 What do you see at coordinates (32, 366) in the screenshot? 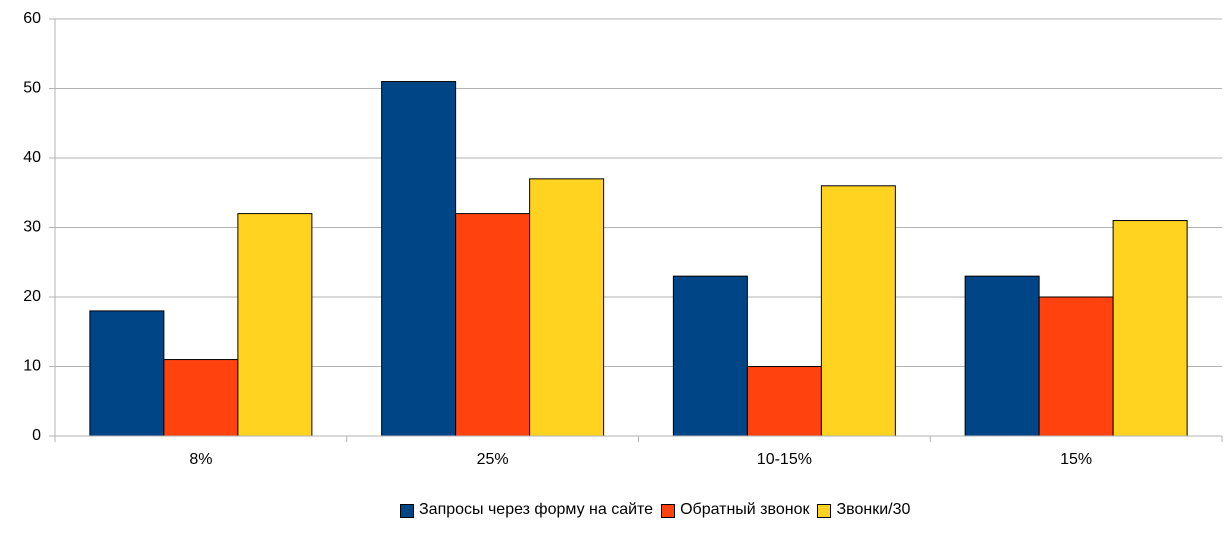
I see `y-tick-label: 10` at bounding box center [32, 366].